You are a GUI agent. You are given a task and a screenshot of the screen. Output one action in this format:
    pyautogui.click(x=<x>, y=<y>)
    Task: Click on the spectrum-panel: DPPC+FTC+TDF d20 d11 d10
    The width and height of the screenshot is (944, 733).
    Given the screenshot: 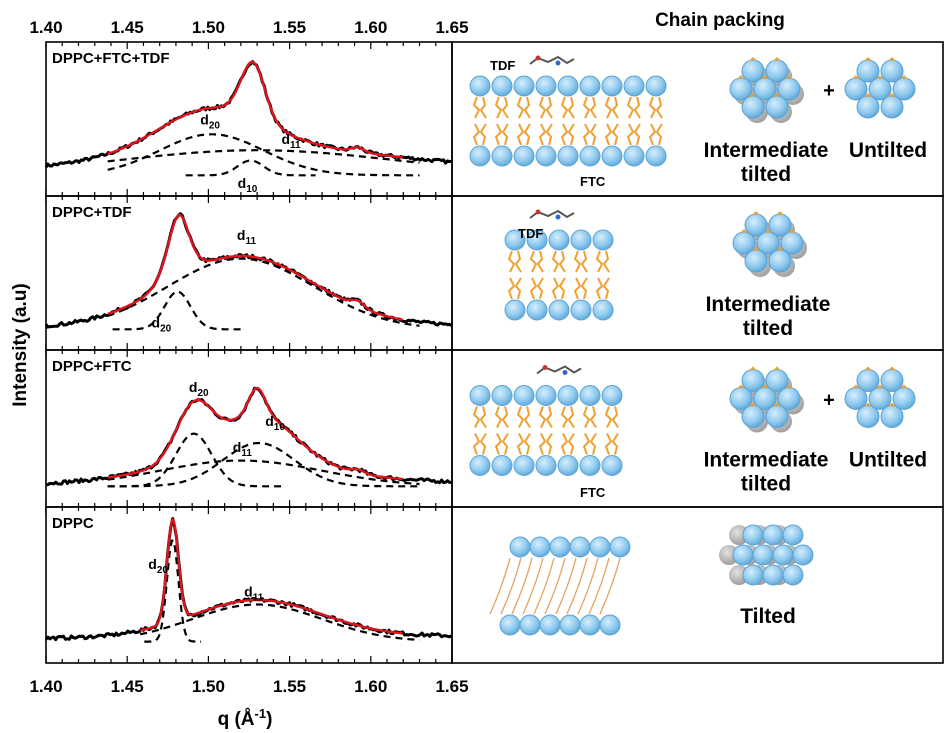 What is the action you would take?
    pyautogui.click(x=248, y=119)
    